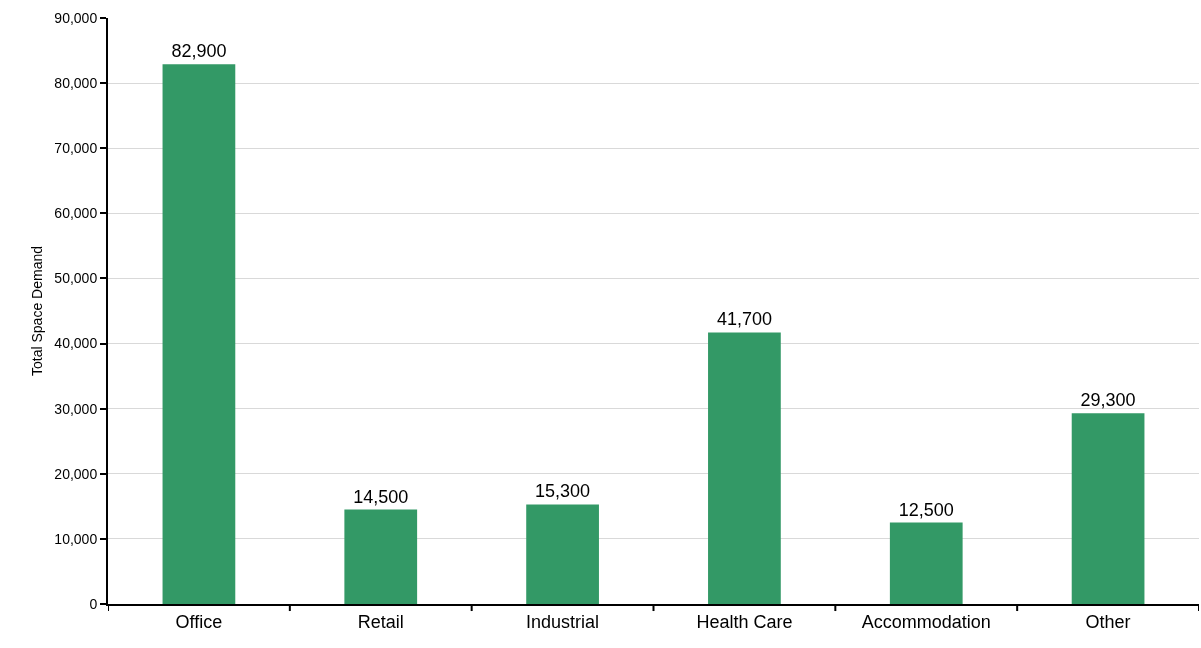 The height and width of the screenshot is (648, 1201). Describe the element at coordinates (76, 538) in the screenshot. I see `y-tick-label: 10,000` at that location.